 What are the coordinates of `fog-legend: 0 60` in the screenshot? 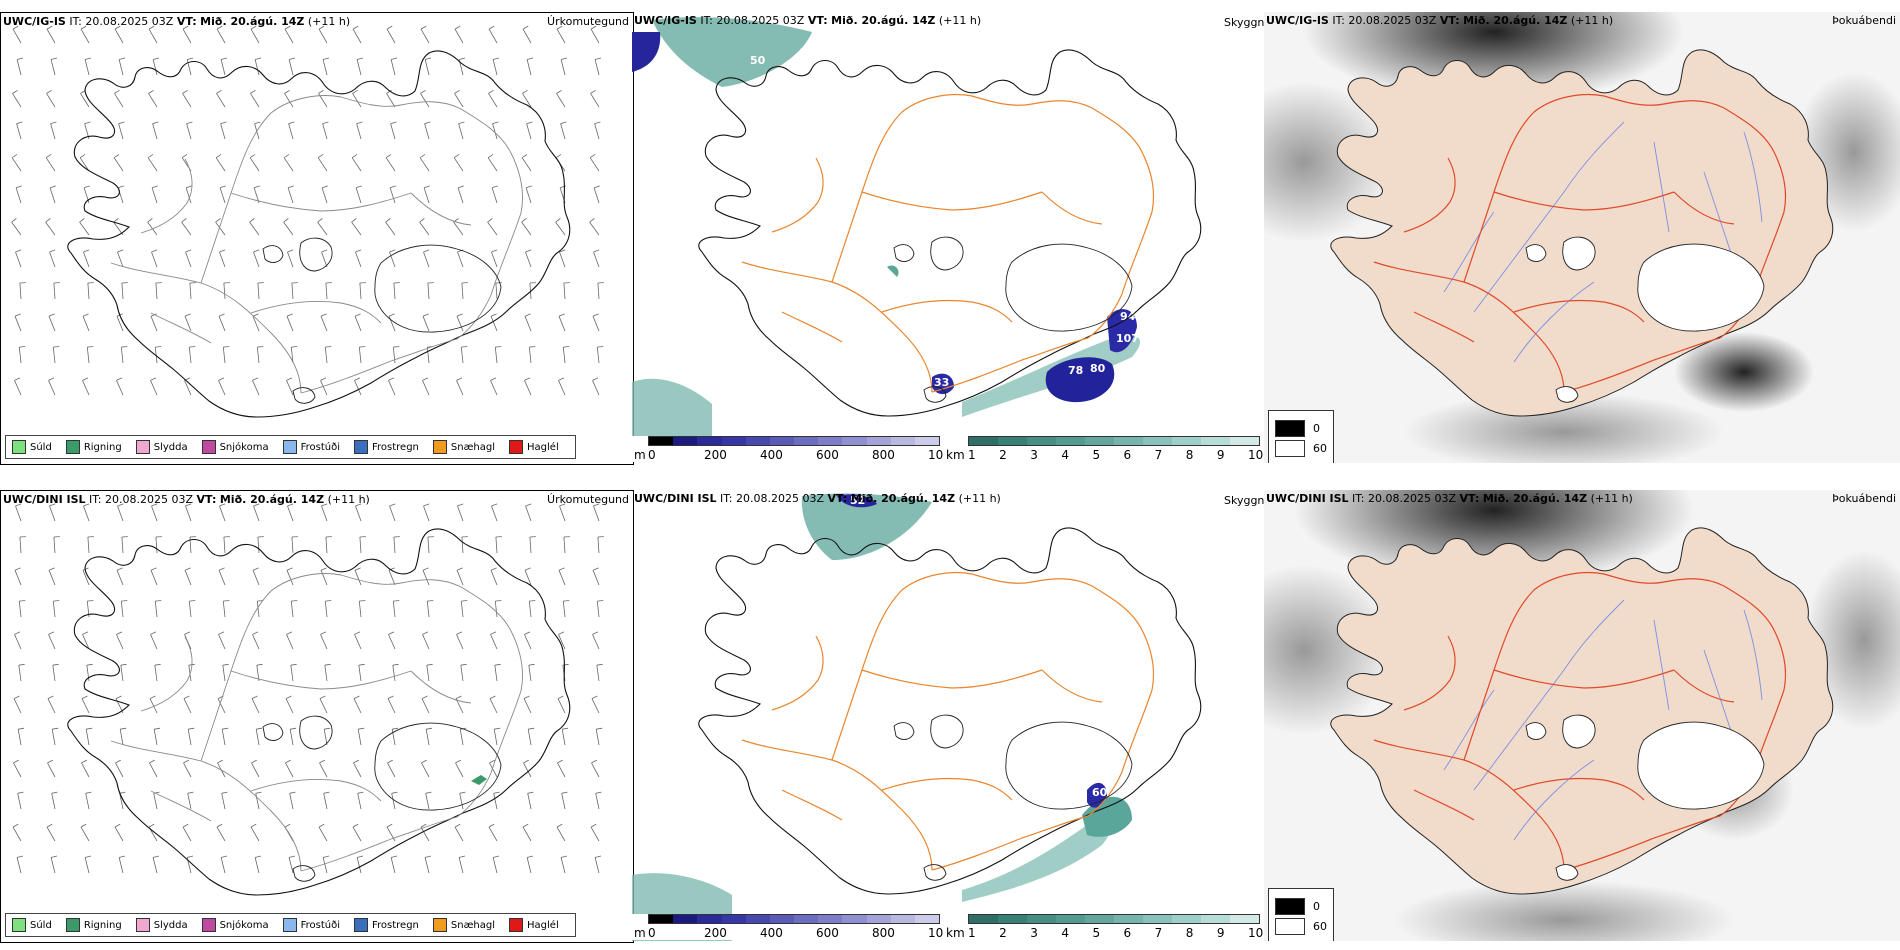 It's located at (1301, 914).